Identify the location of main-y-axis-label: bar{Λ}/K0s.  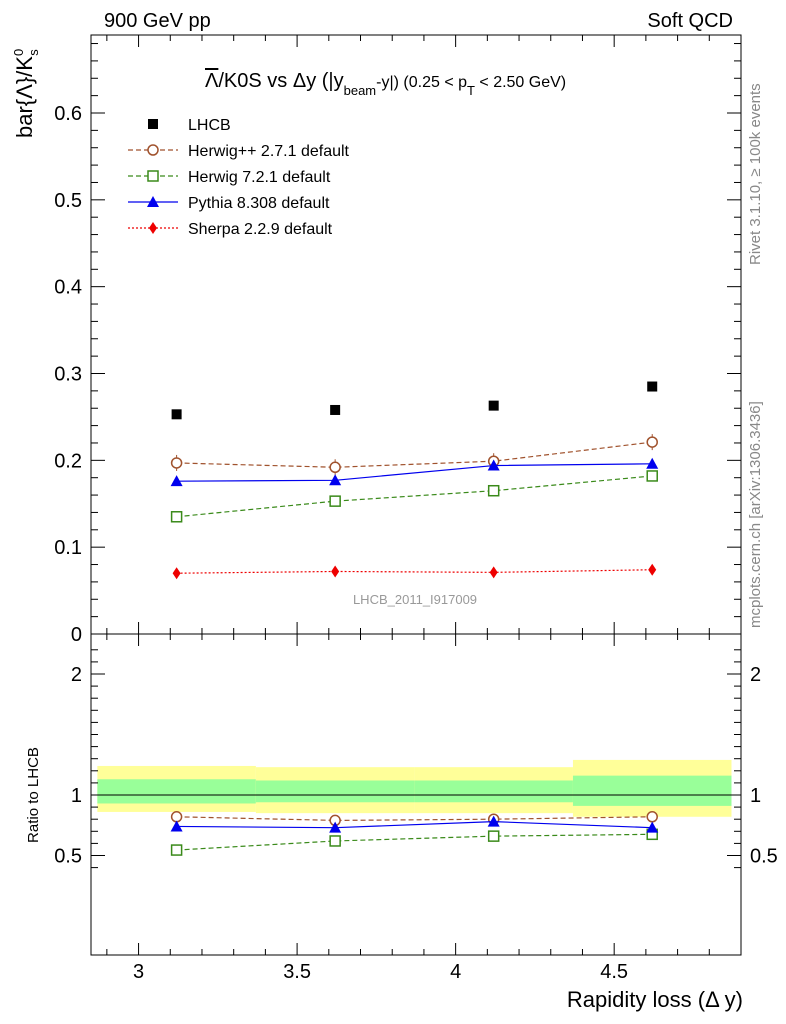
(26, 93).